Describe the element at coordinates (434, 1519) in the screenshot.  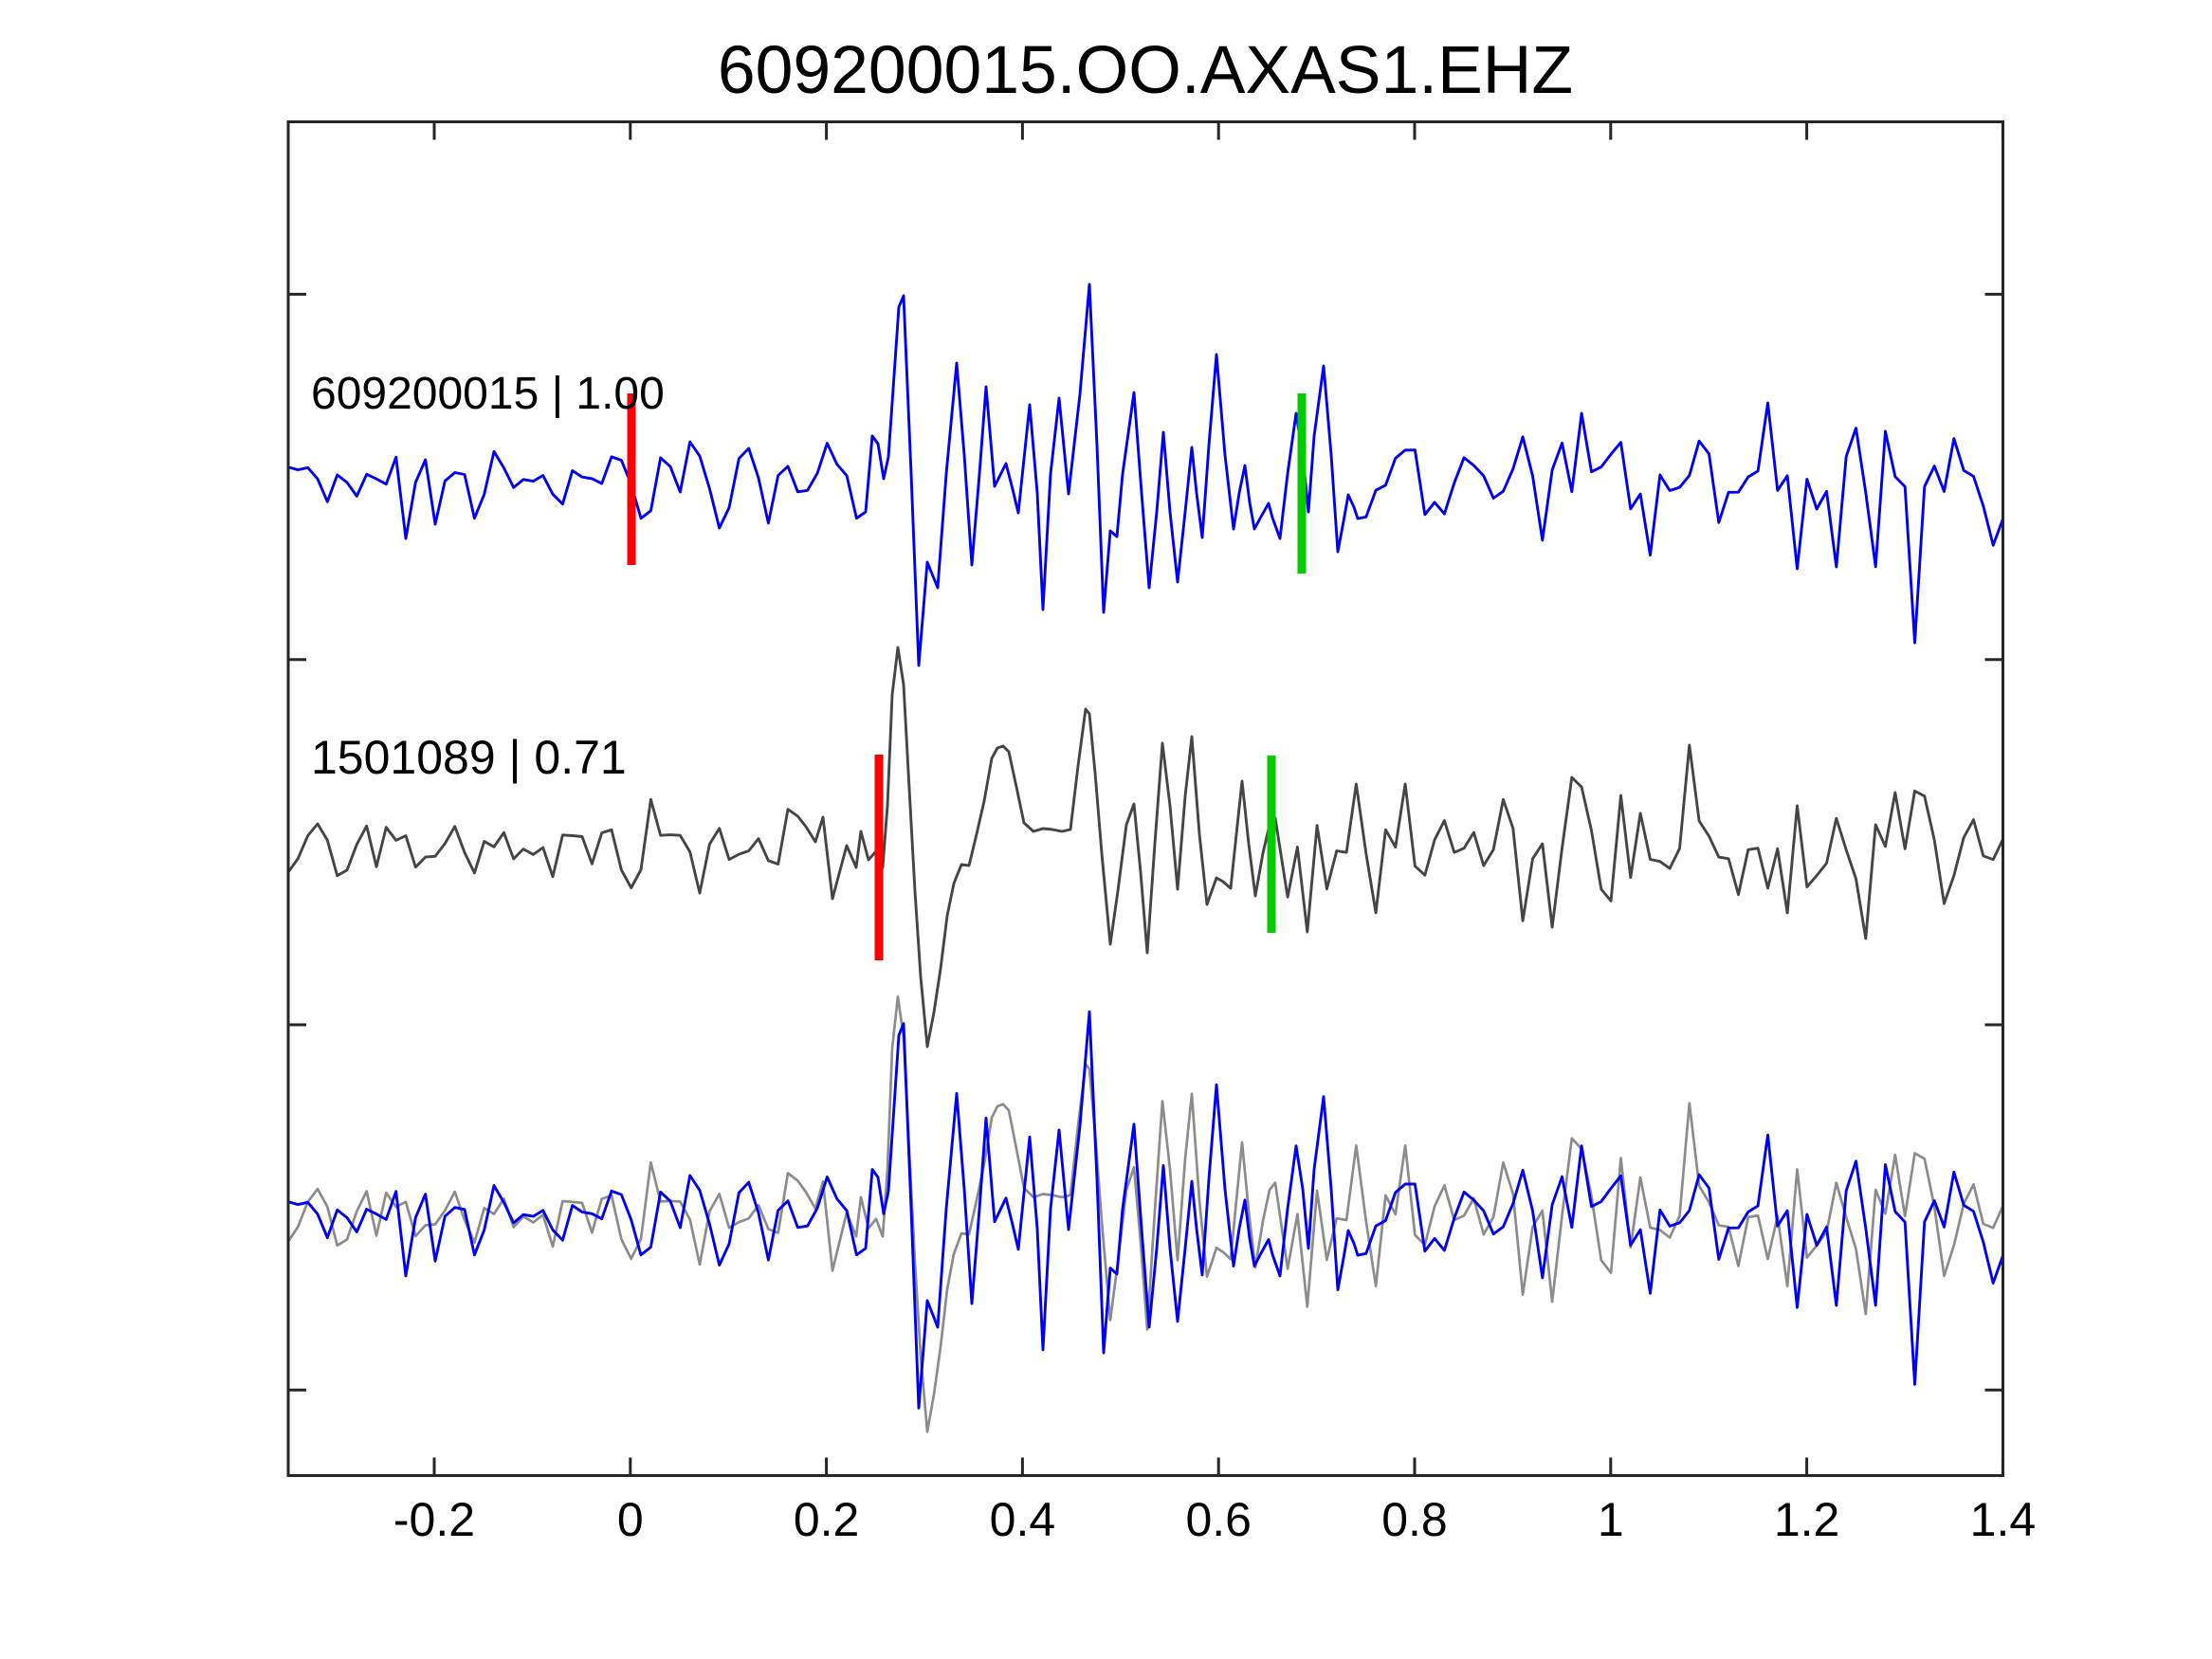
I see `svg-text: -0.2` at that location.